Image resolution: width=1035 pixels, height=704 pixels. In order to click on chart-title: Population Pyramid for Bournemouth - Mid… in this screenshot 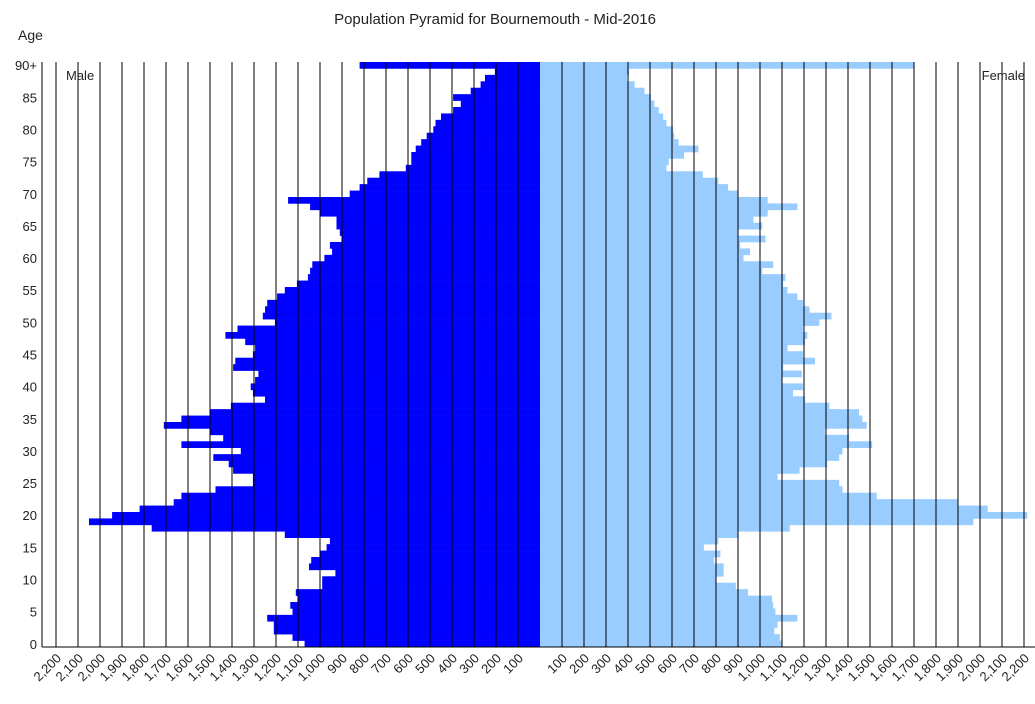, I will do `click(495, 19)`.